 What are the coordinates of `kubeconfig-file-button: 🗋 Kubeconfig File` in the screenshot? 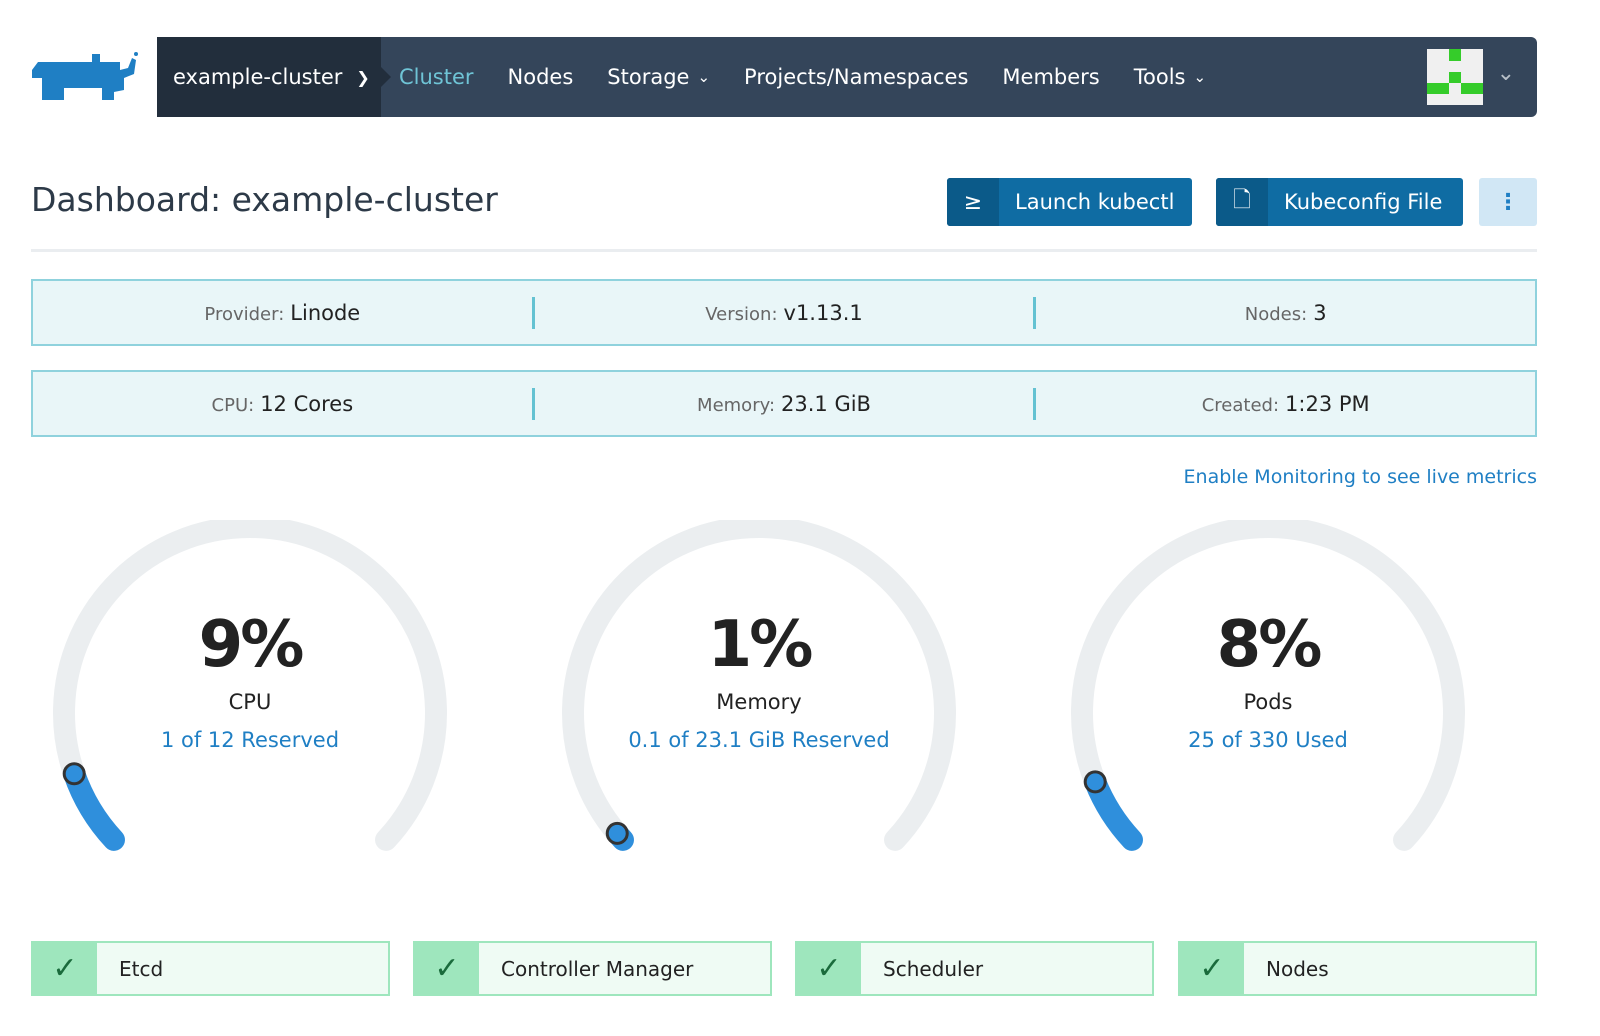 It's located at (1339, 202).